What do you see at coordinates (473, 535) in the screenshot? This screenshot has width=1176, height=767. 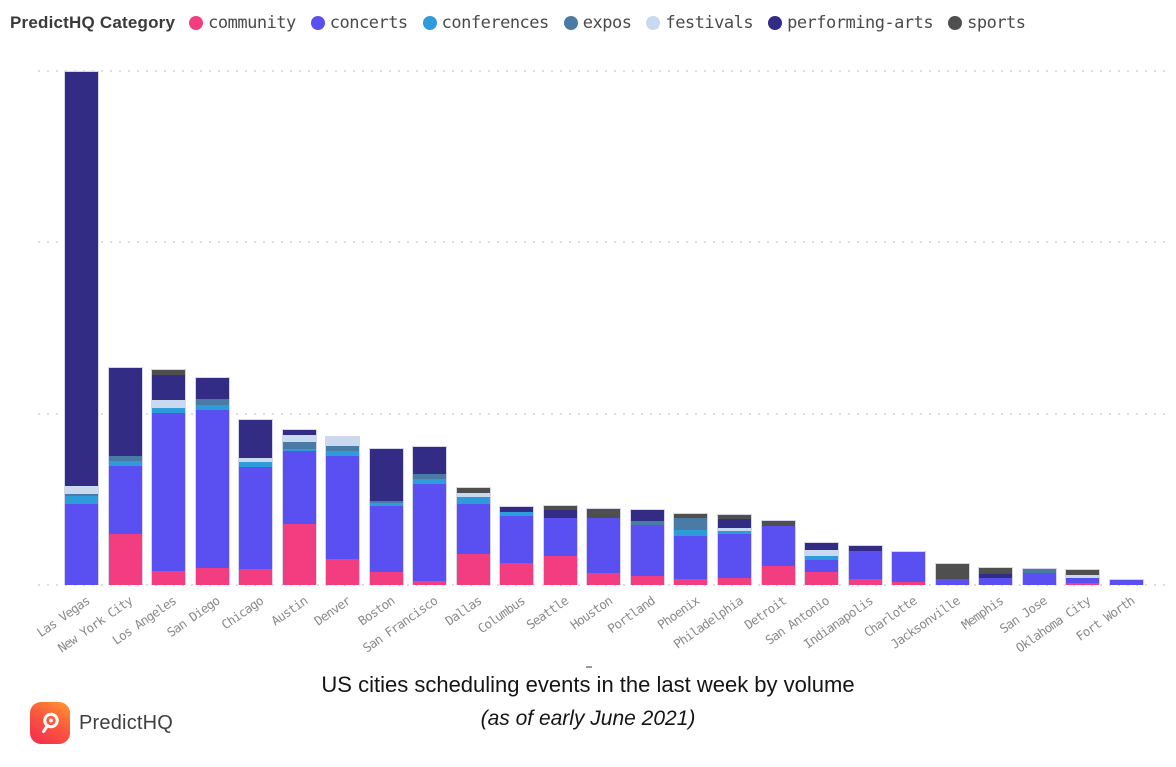 I see `bar-dallas` at bounding box center [473, 535].